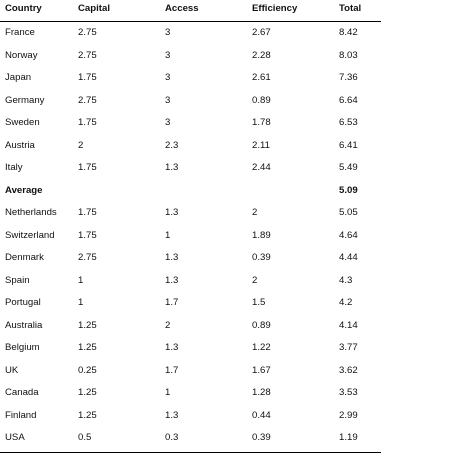  Describe the element at coordinates (346, 302) in the screenshot. I see `cell-total: 4.2` at that location.